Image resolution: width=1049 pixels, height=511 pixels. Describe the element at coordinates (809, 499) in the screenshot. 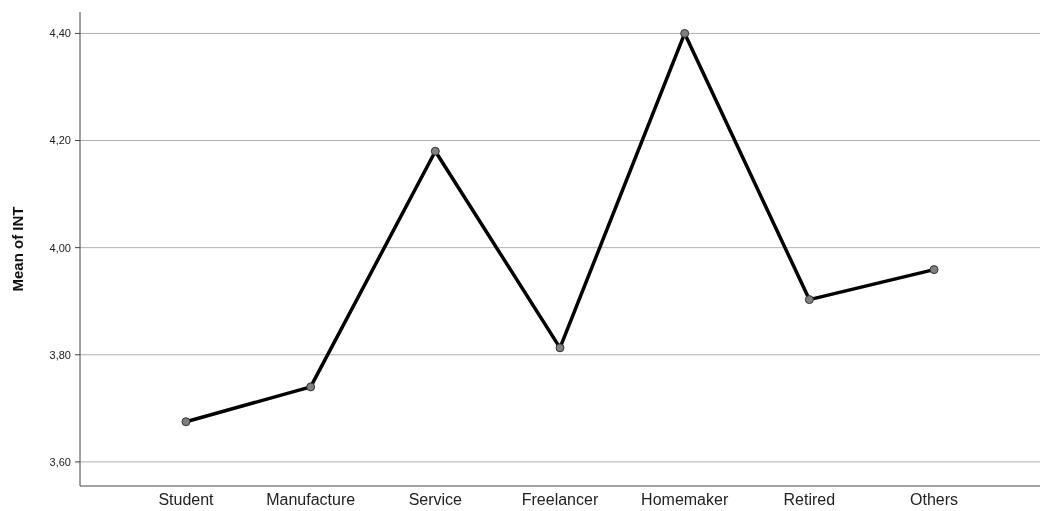

I see `x-tick-label: Retired` at that location.